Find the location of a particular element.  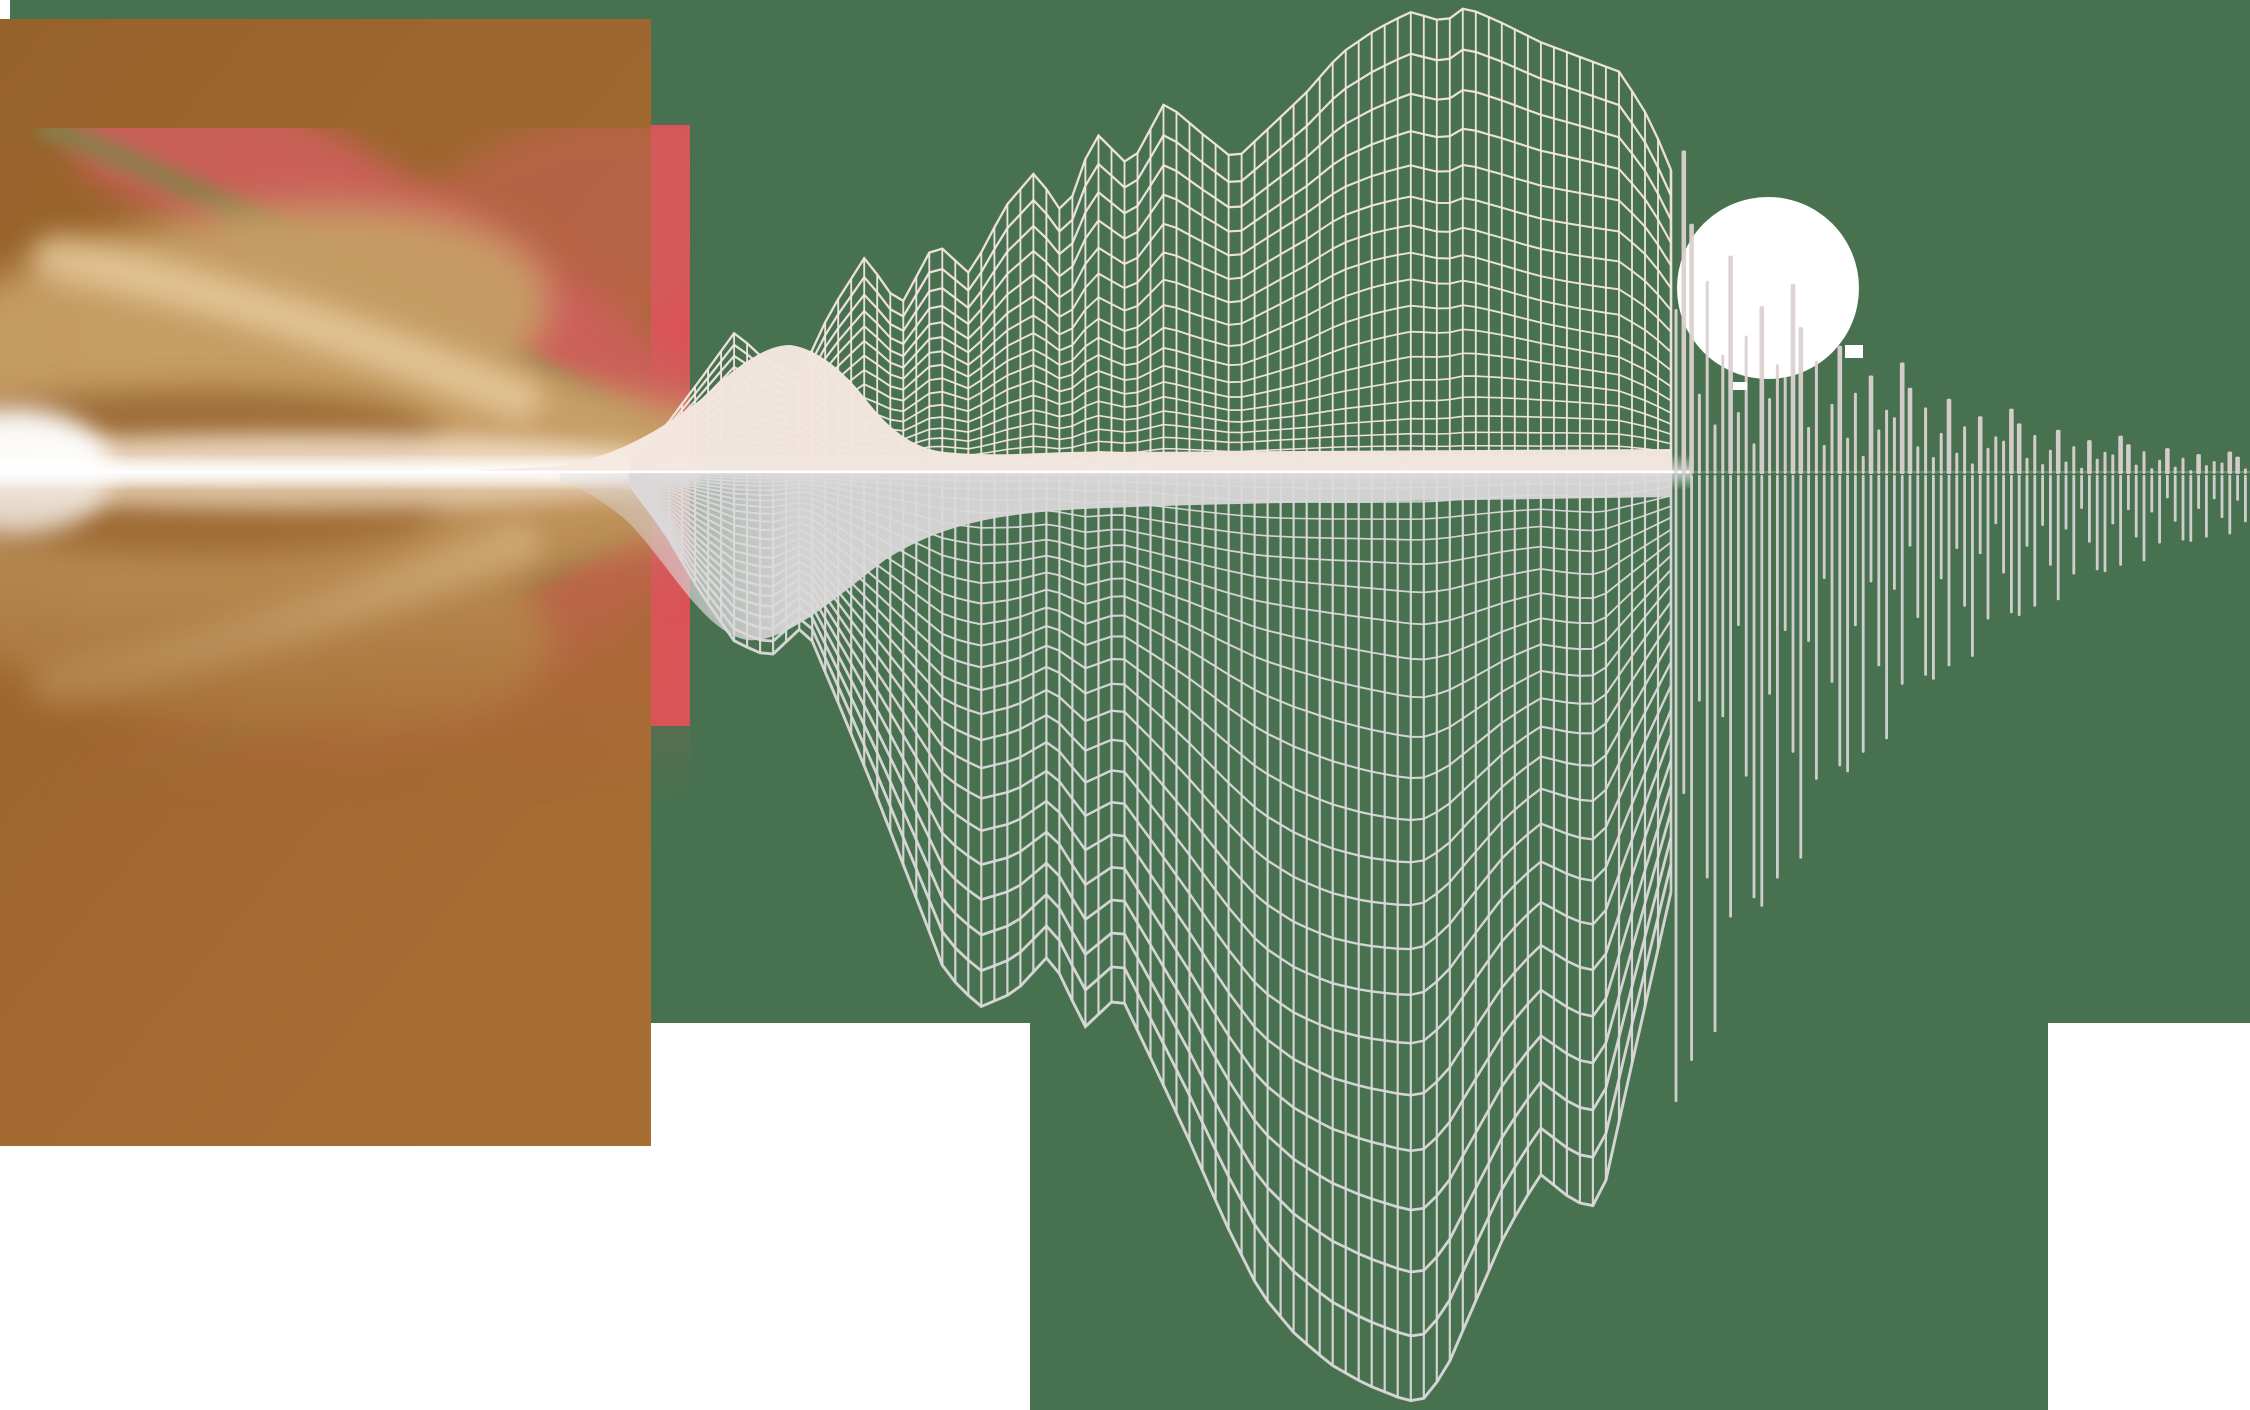

sun-layer is located at coordinates (1768, 288).